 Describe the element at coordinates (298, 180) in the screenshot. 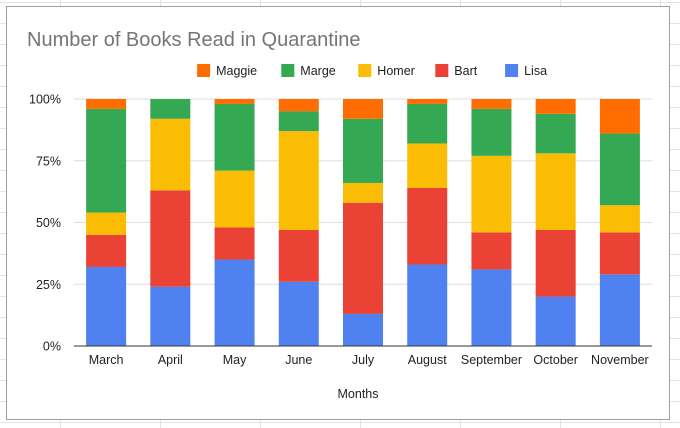

I see `bar-homer-june` at that location.